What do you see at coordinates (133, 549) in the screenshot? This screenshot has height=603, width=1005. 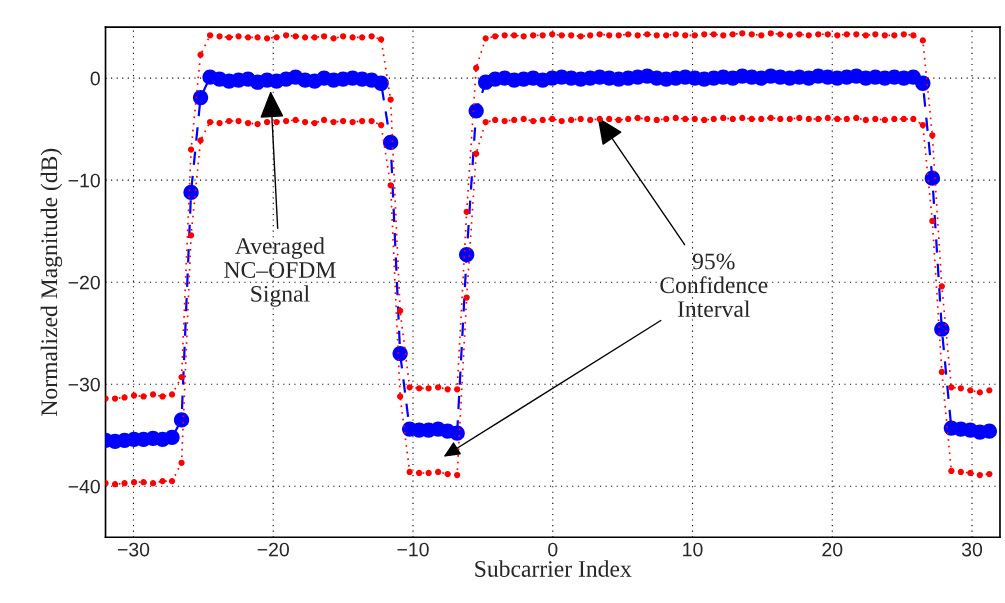 I see `x-tick-label: −30` at bounding box center [133, 549].